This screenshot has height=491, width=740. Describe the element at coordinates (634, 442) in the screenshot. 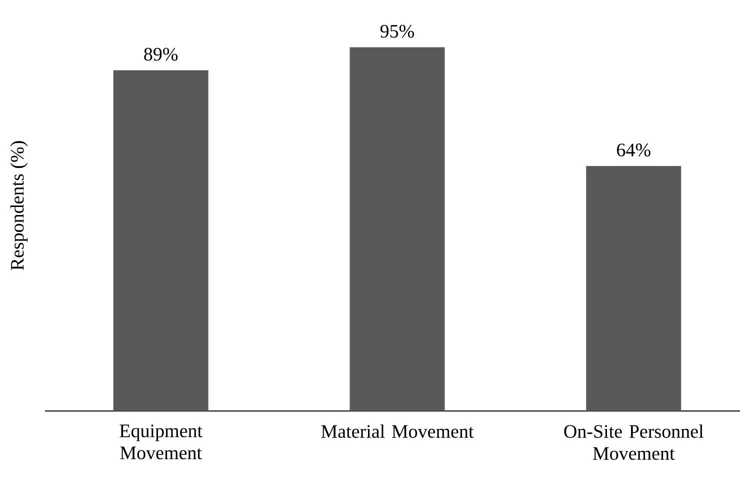

I see `x-tick-label: On-Site Personnel Movement` at that location.